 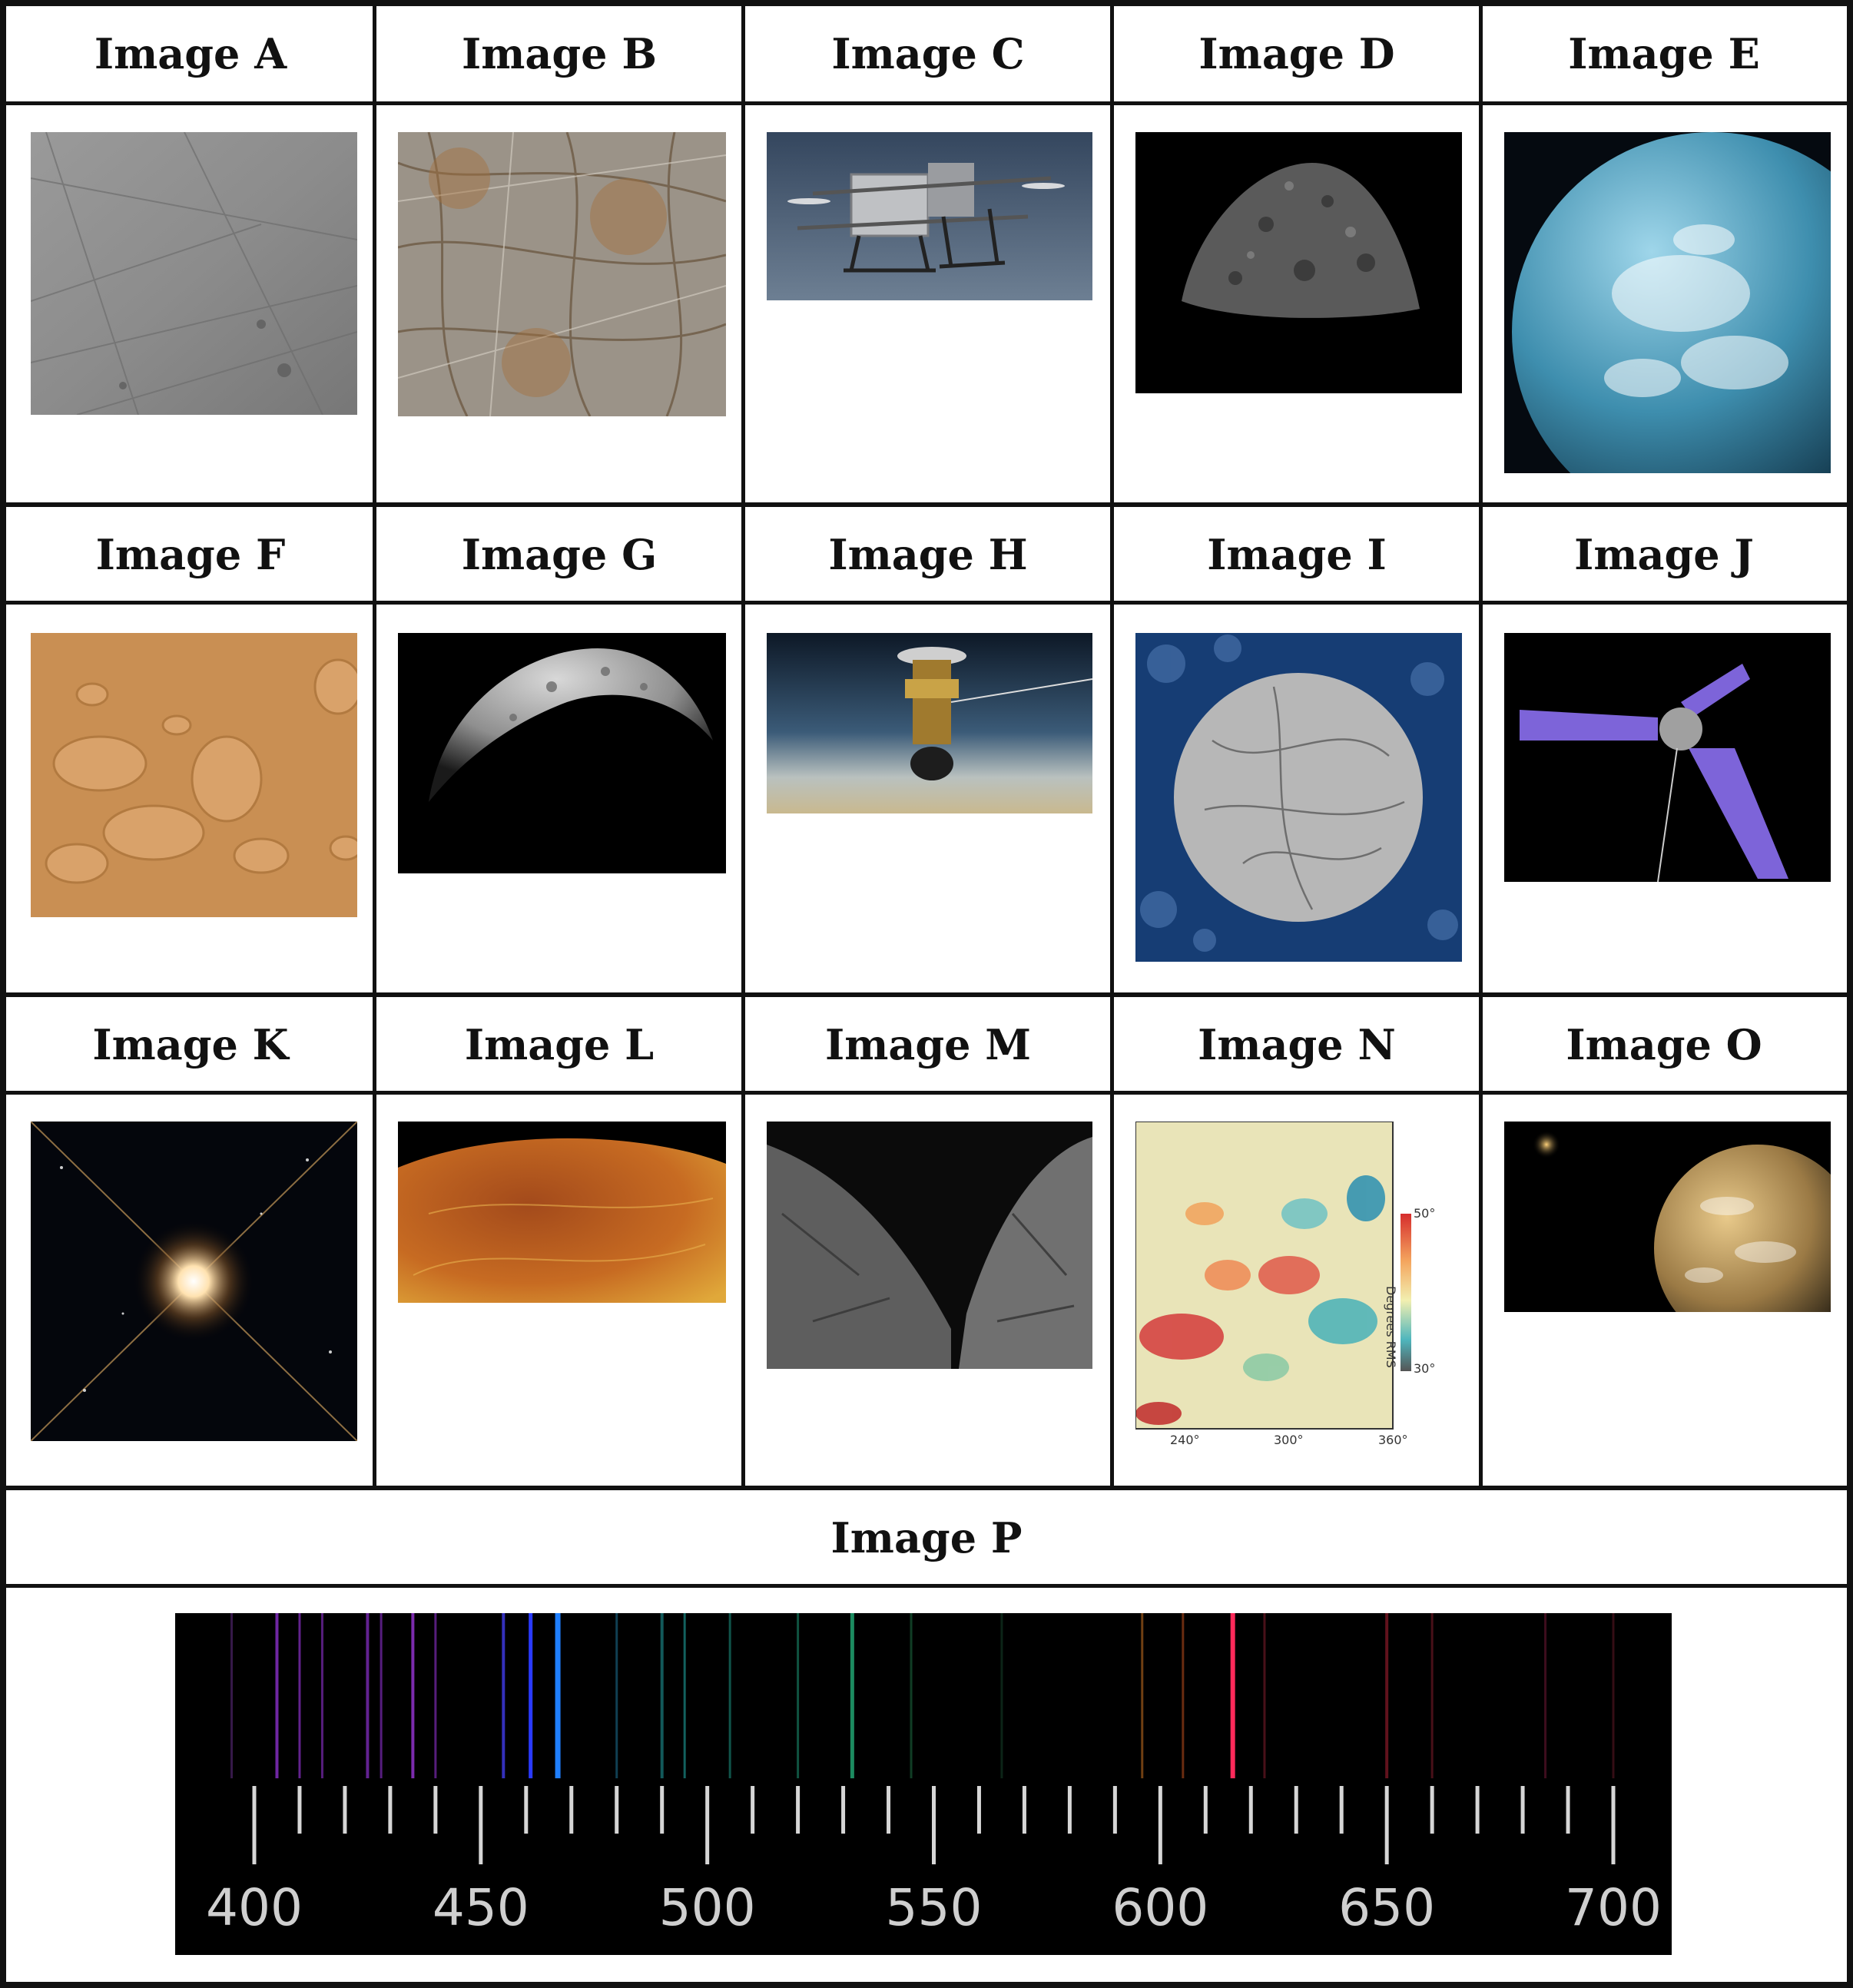 I want to click on panel-header-f: Image F, so click(x=191, y=554).